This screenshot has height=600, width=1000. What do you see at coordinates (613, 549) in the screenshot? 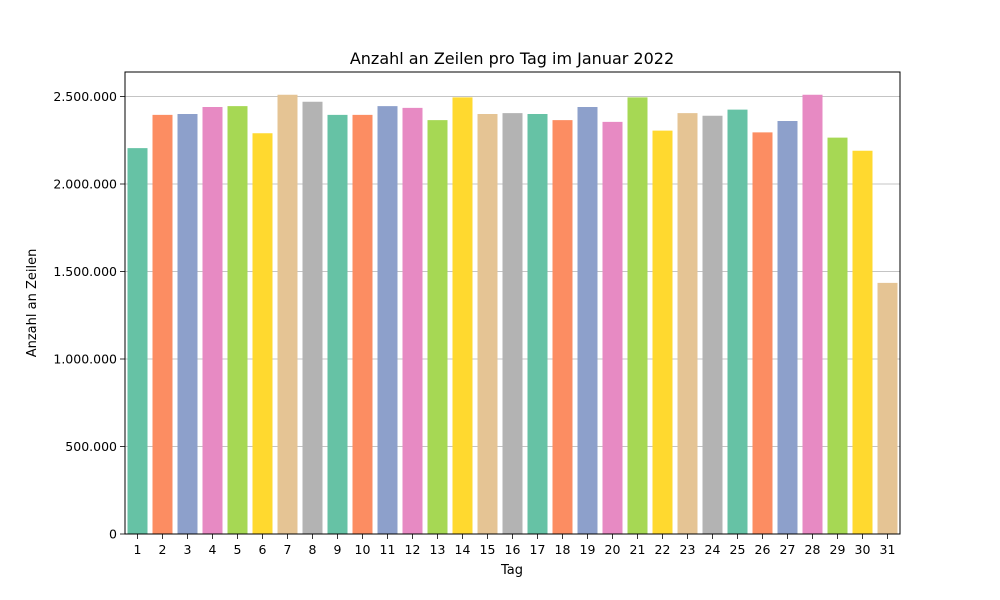
I see `x-tick-label: 20` at bounding box center [613, 549].